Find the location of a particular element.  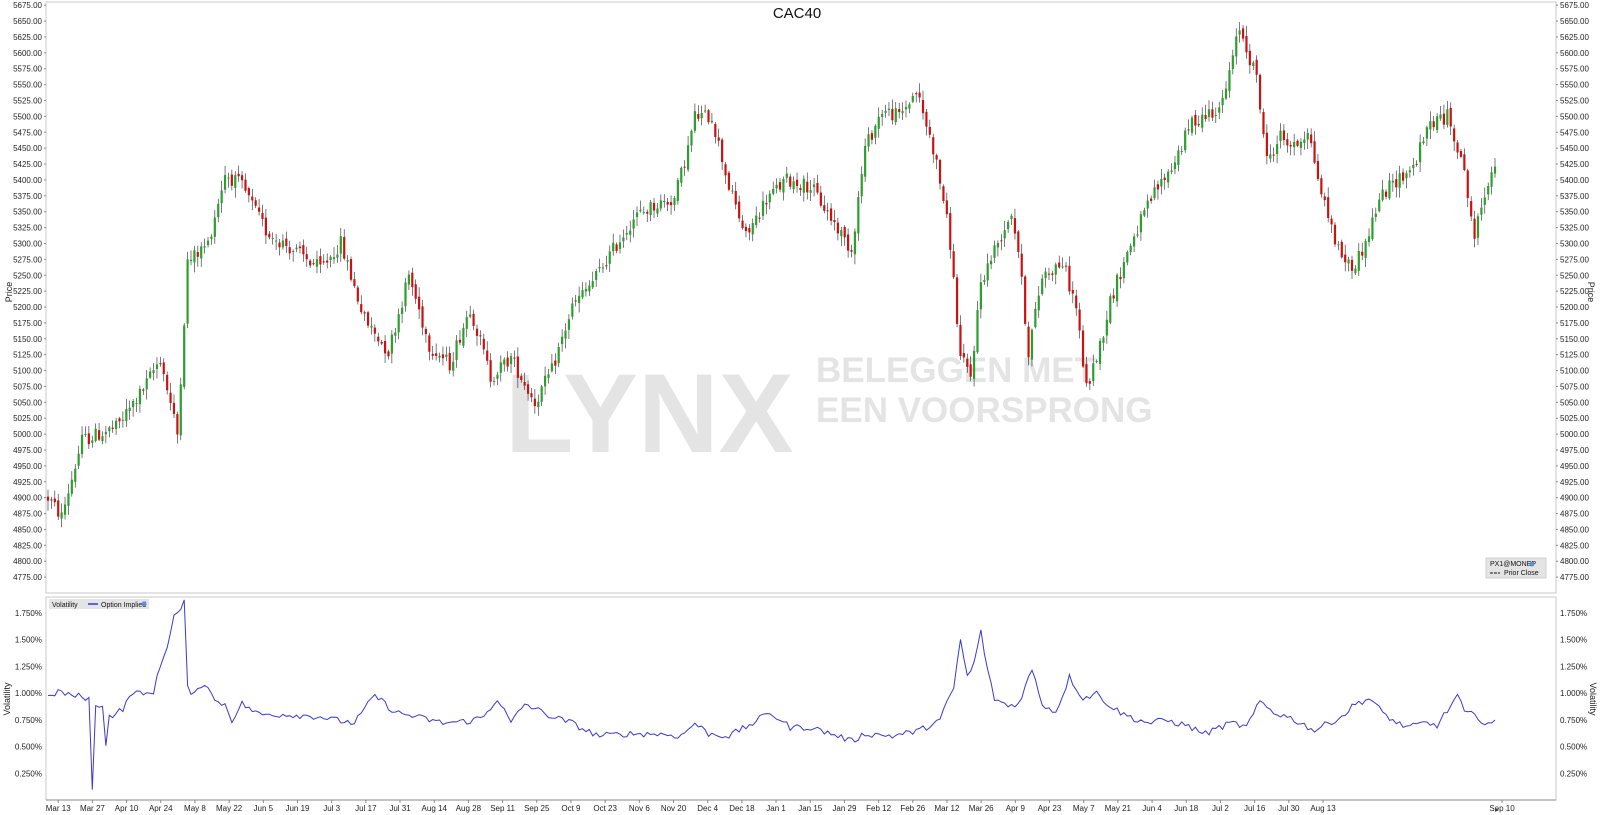

price-y-tick-label-right: 4825.00 is located at coordinates (1574, 545).